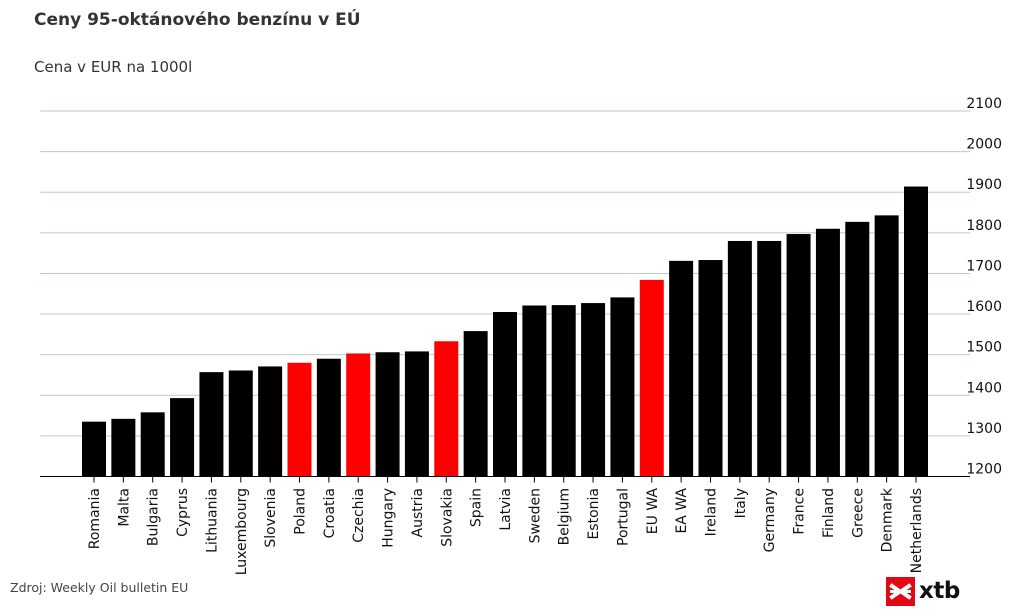  I want to click on x-tick-label: Hungary, so click(389, 518).